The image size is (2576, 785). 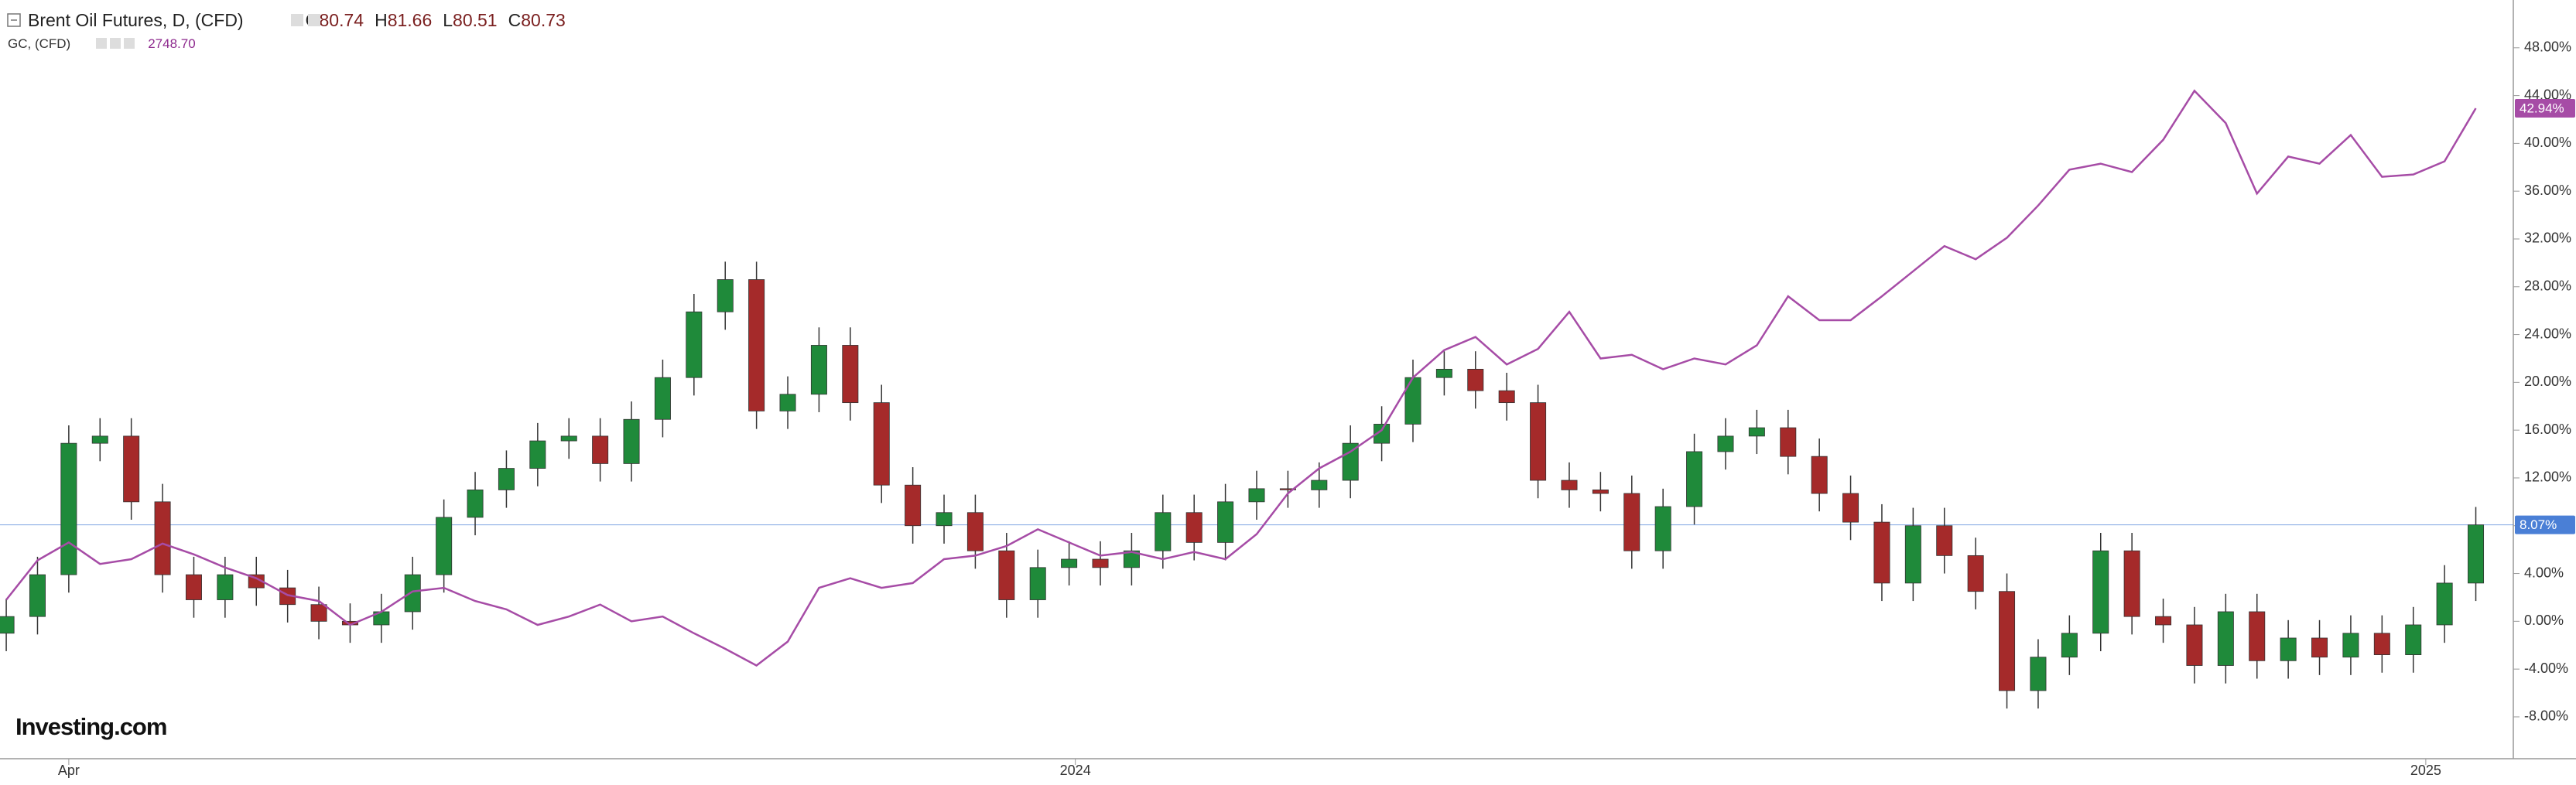 What do you see at coordinates (411, 20) in the screenshot?
I see `ohlc-value: 81.66` at bounding box center [411, 20].